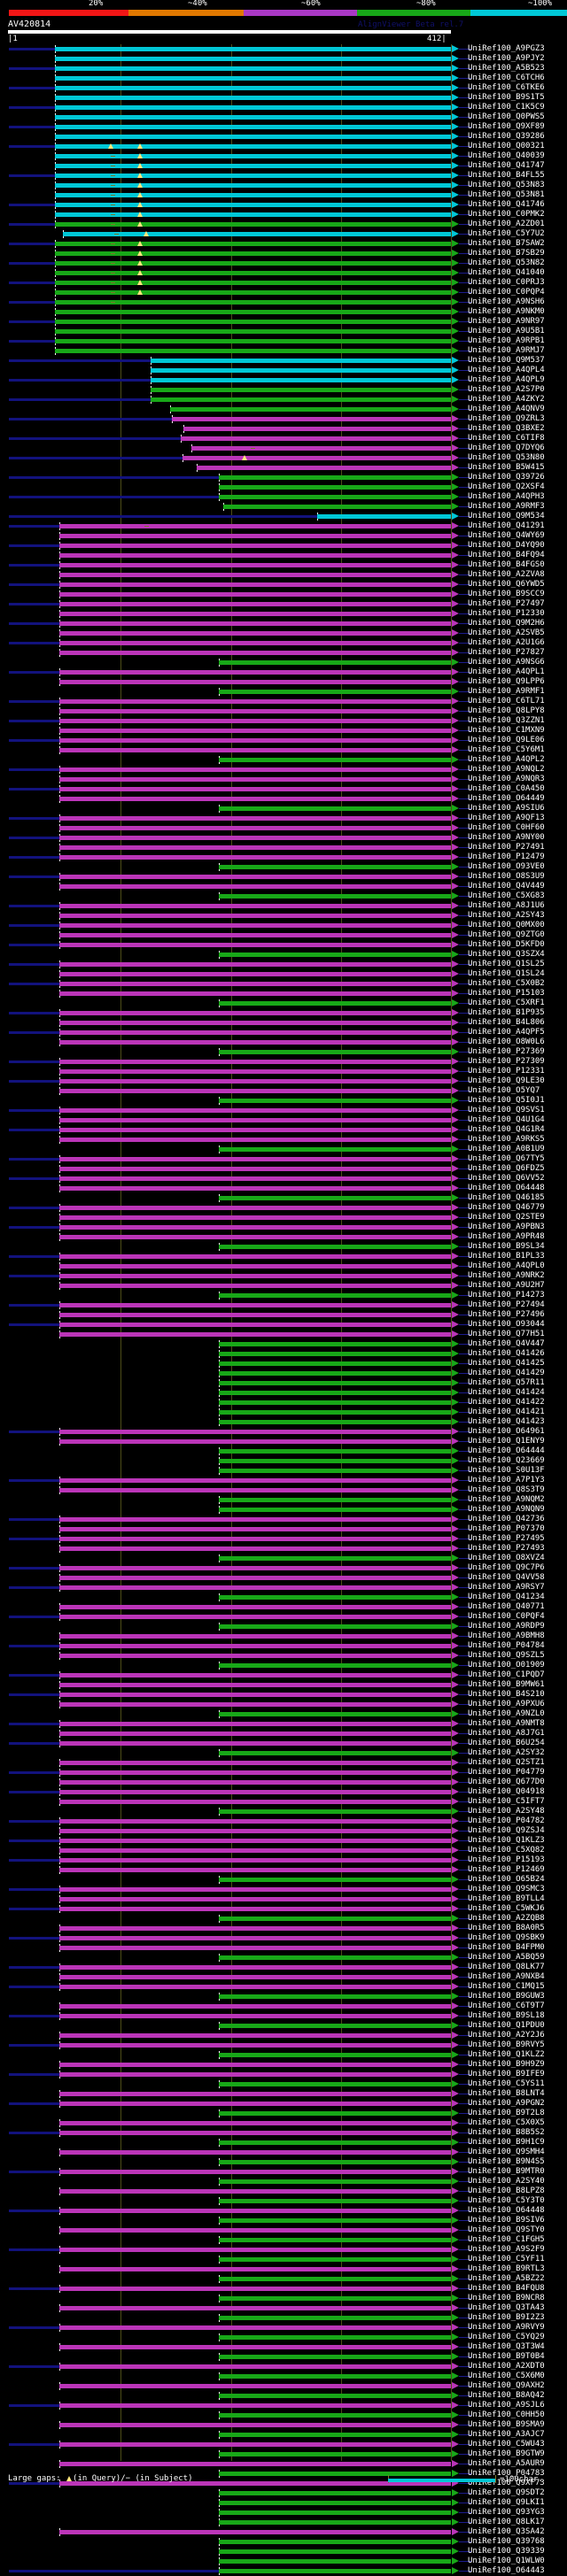  I want to click on subject-id-label: UniRef100_O93VE0, so click(506, 866).